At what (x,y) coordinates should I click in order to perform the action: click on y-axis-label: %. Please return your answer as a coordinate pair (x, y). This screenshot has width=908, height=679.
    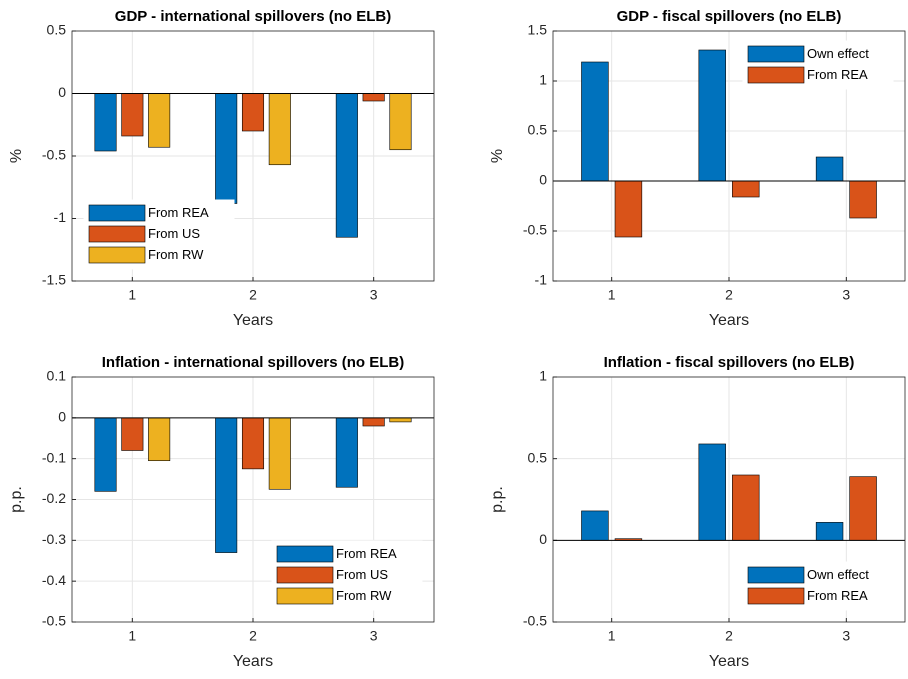
    Looking at the image, I should click on (497, 156).